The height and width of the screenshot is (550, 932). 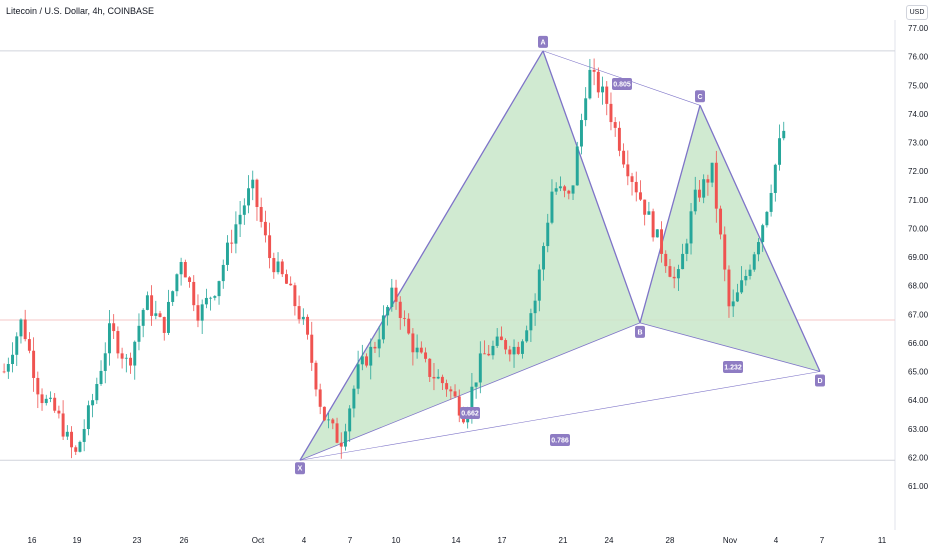 I want to click on y-tick-label: 77.00, so click(x=918, y=28).